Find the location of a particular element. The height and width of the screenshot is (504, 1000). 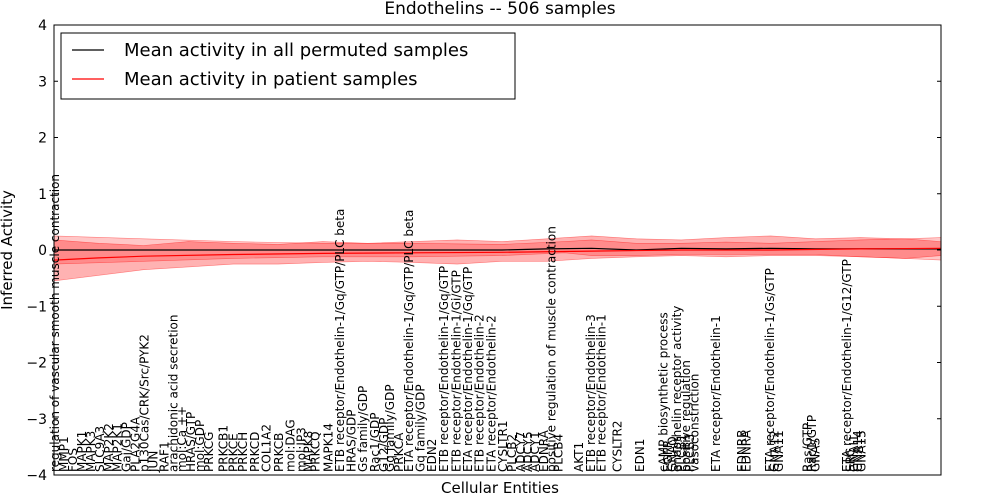

lines-layer is located at coordinates (497, 254).